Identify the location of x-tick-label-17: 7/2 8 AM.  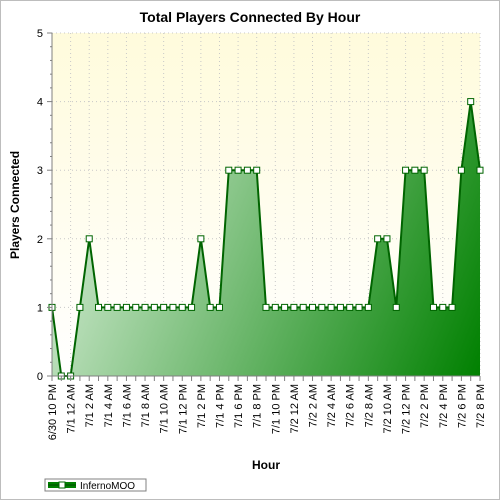
(369, 405).